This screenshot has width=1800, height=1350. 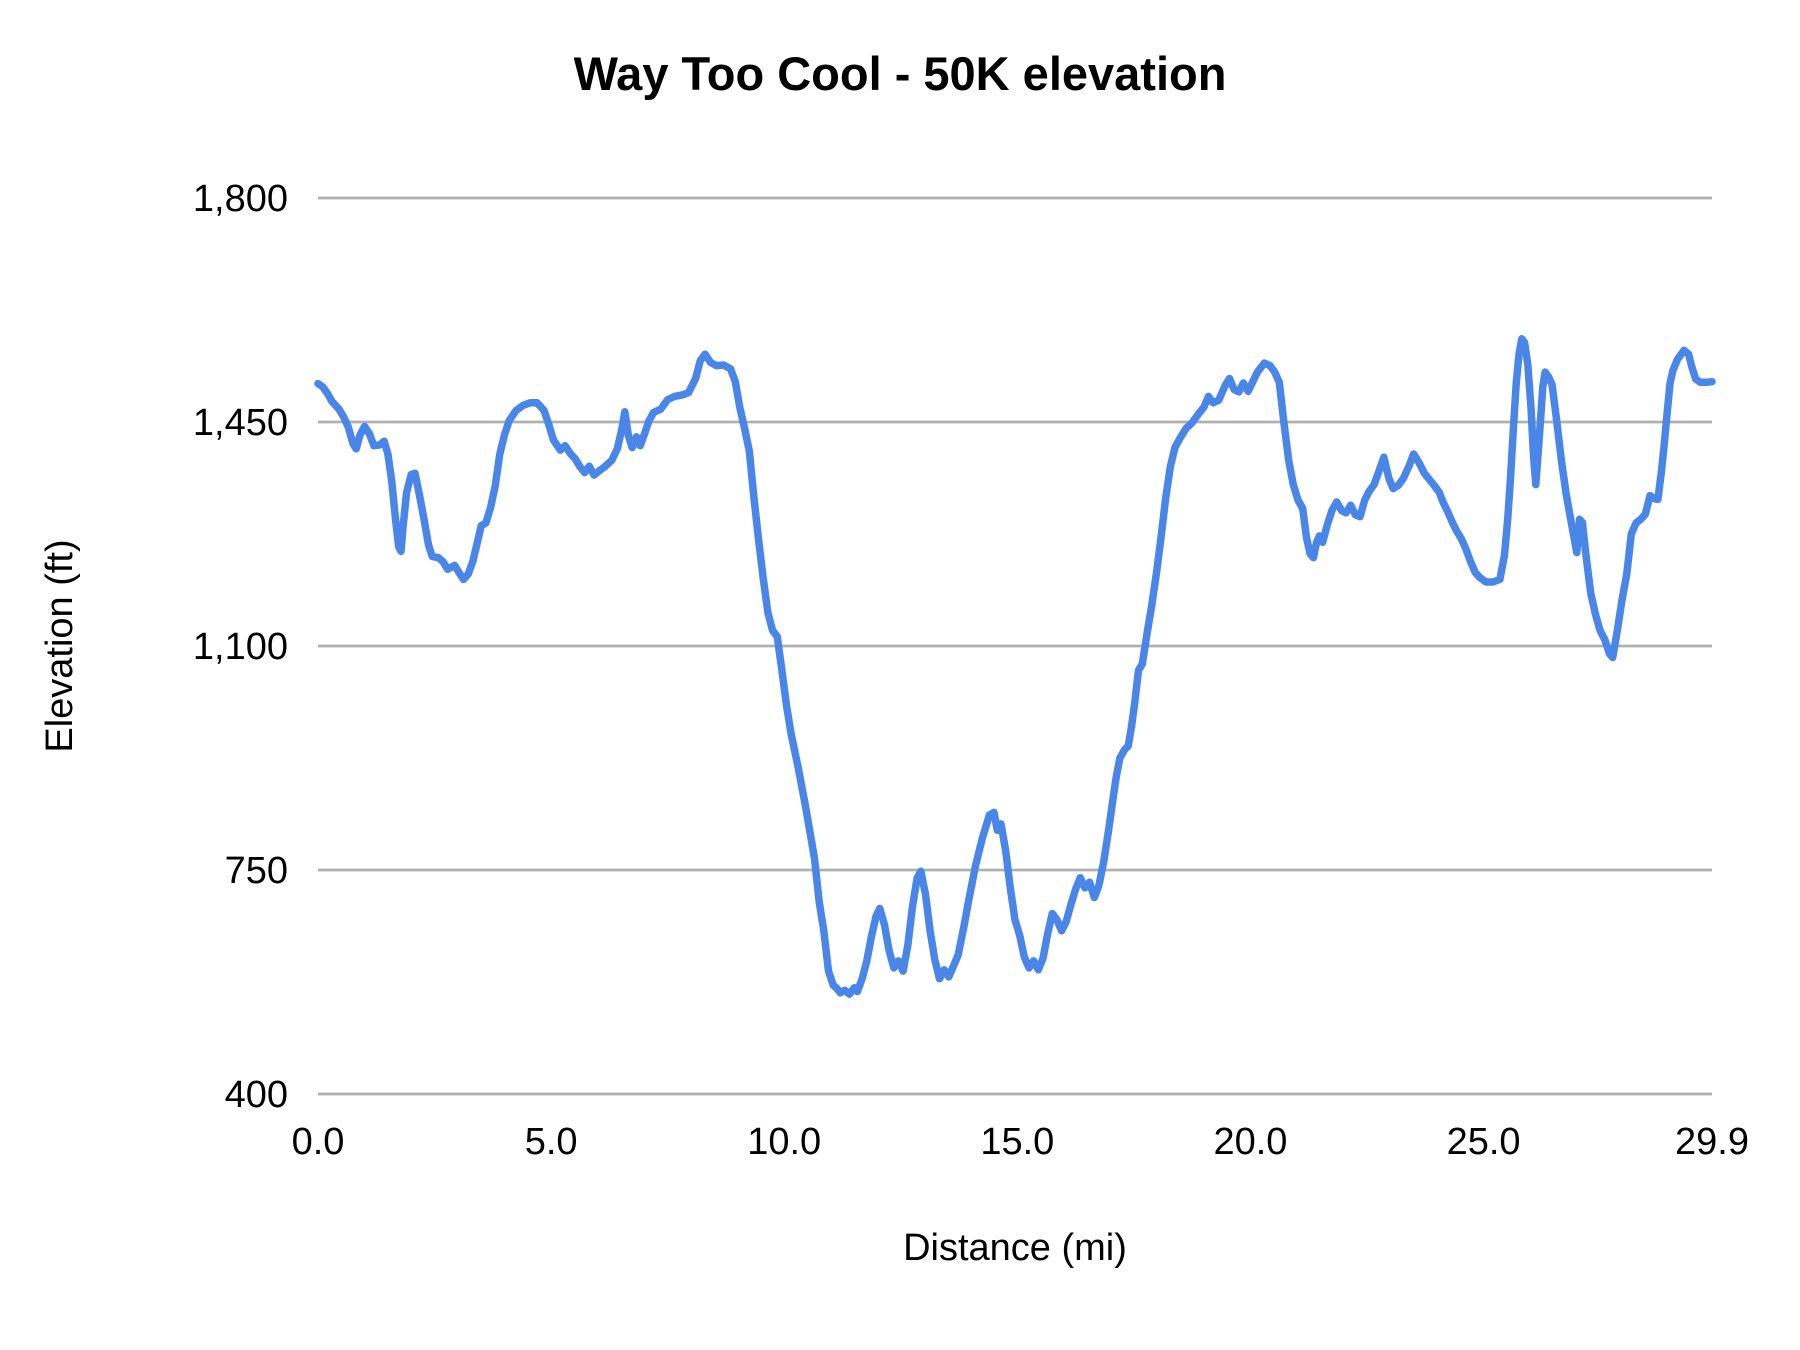 I want to click on chart-title: Way Too Cool - 50K elevation, so click(x=900, y=73).